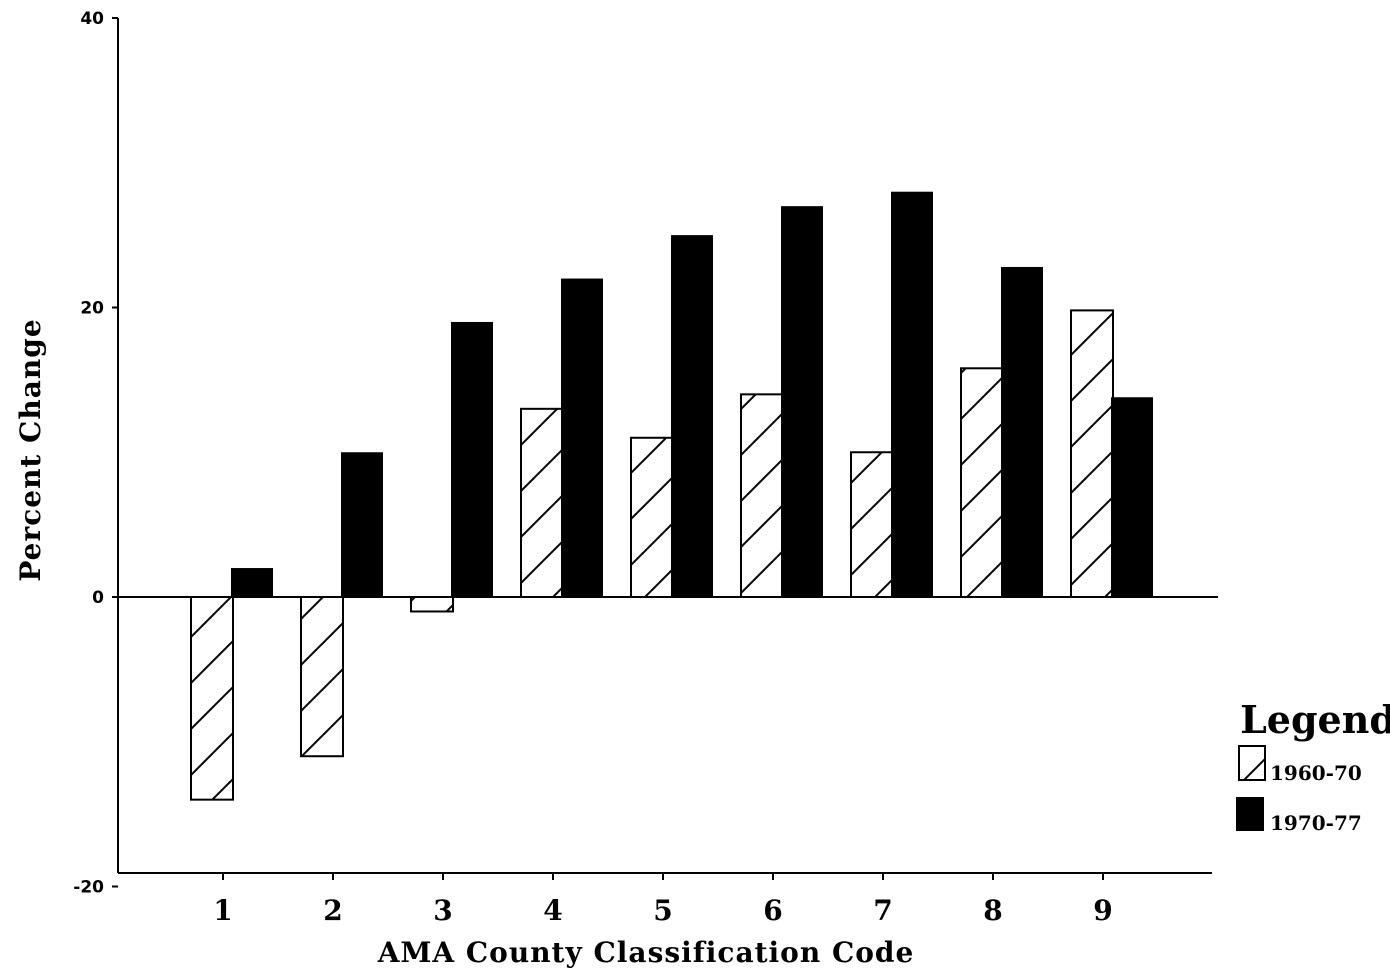 This screenshot has width=1390, height=971. Describe the element at coordinates (1316, 823) in the screenshot. I see `legend-label-1970-77: 1970-77` at that location.